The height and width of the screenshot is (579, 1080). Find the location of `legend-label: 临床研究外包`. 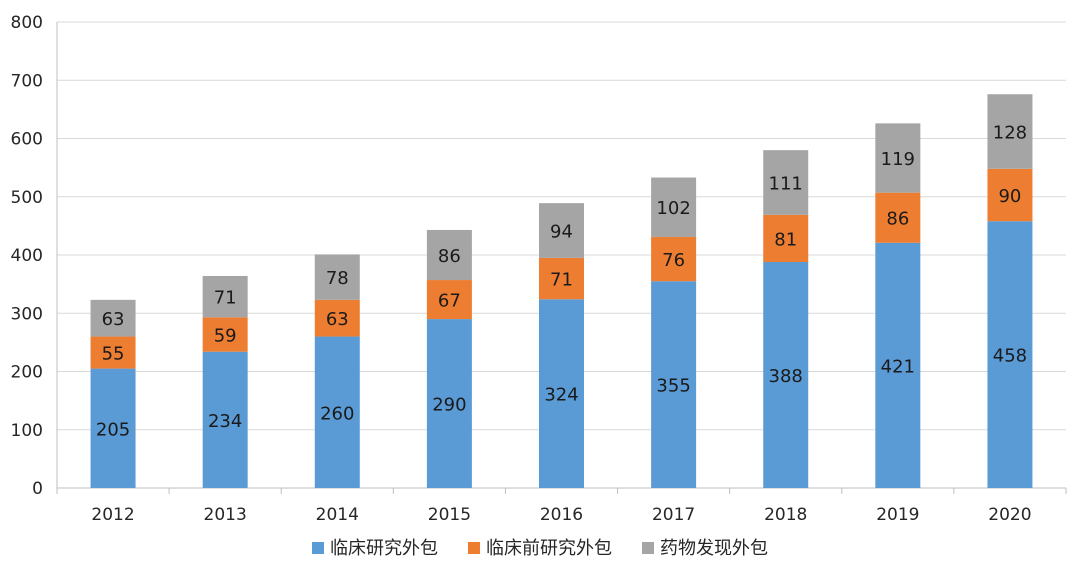

legend-label: 临床研究外包 is located at coordinates (384, 548).